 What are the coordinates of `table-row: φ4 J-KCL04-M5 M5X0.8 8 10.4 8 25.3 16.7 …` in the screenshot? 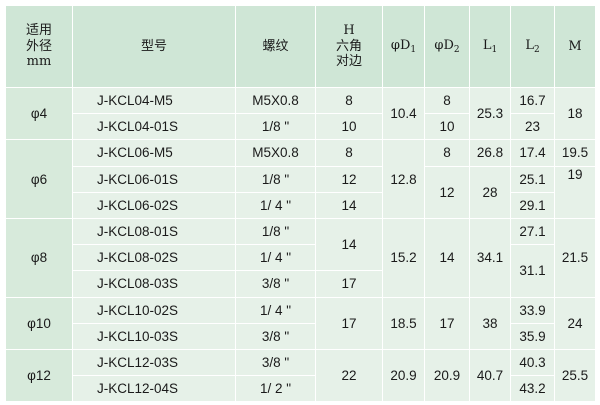 It's located at (300, 113).